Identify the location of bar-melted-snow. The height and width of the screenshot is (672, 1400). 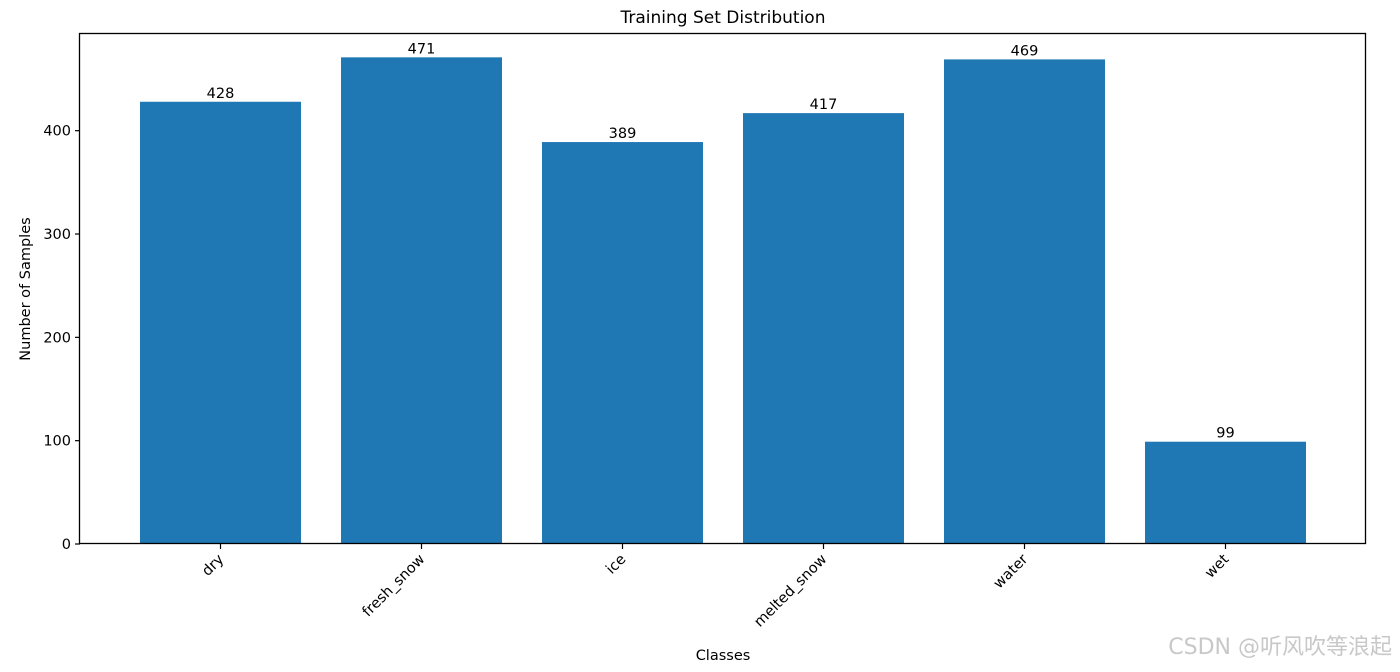
(823, 328).